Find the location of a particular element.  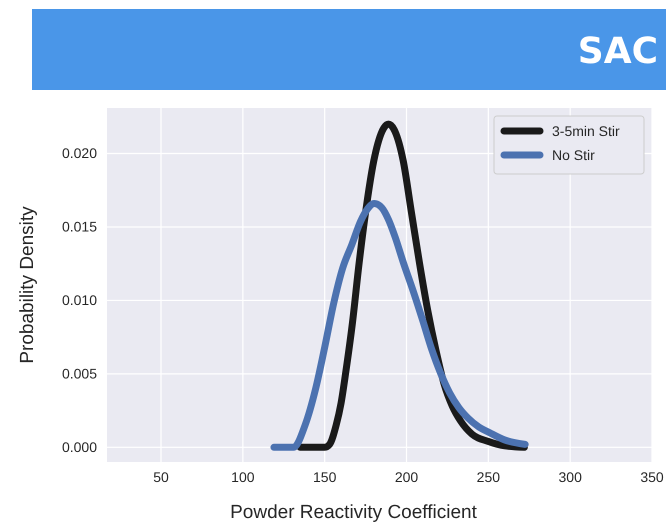

y-tick-label: 0.015 is located at coordinates (80, 226).